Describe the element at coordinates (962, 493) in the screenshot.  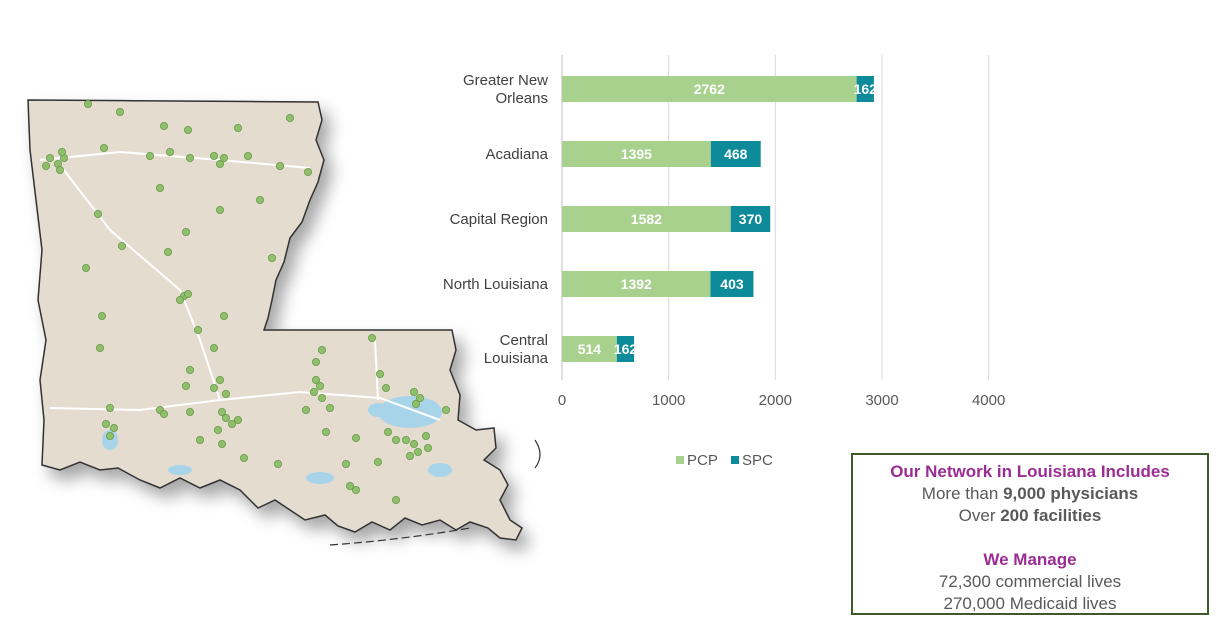
I see `physicians-prefix: More than` at that location.